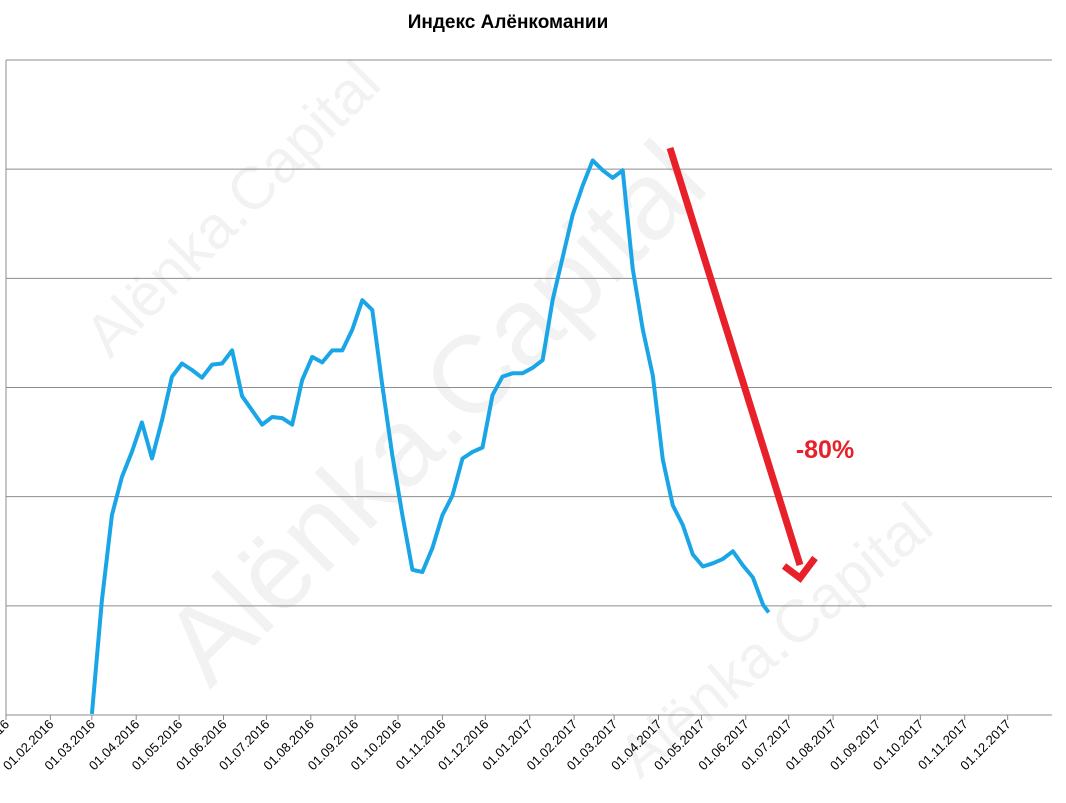 The height and width of the screenshot is (803, 1066). I want to click on arrow-shaft, so click(735, 356).